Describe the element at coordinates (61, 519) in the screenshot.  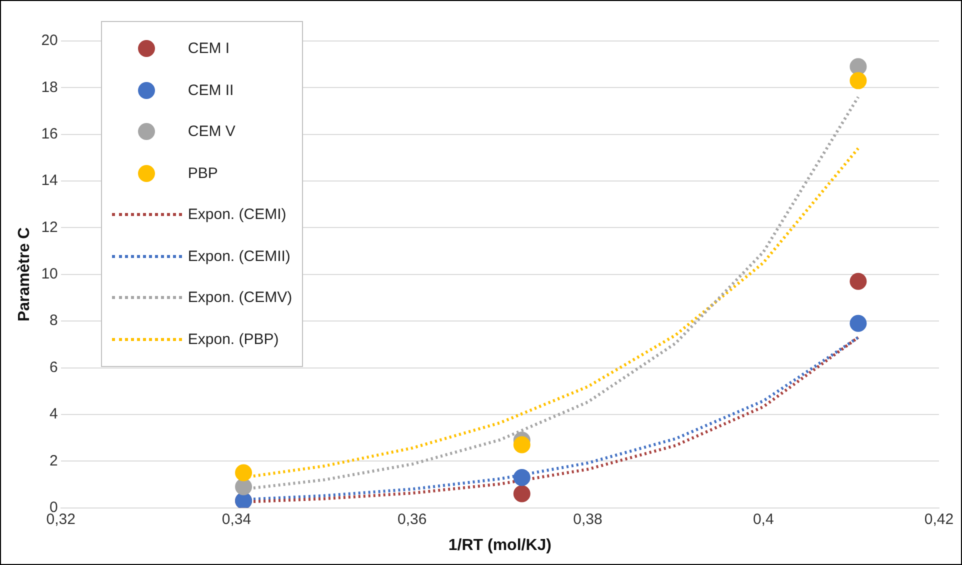
I see `x-tick-label: 0,32` at that location.